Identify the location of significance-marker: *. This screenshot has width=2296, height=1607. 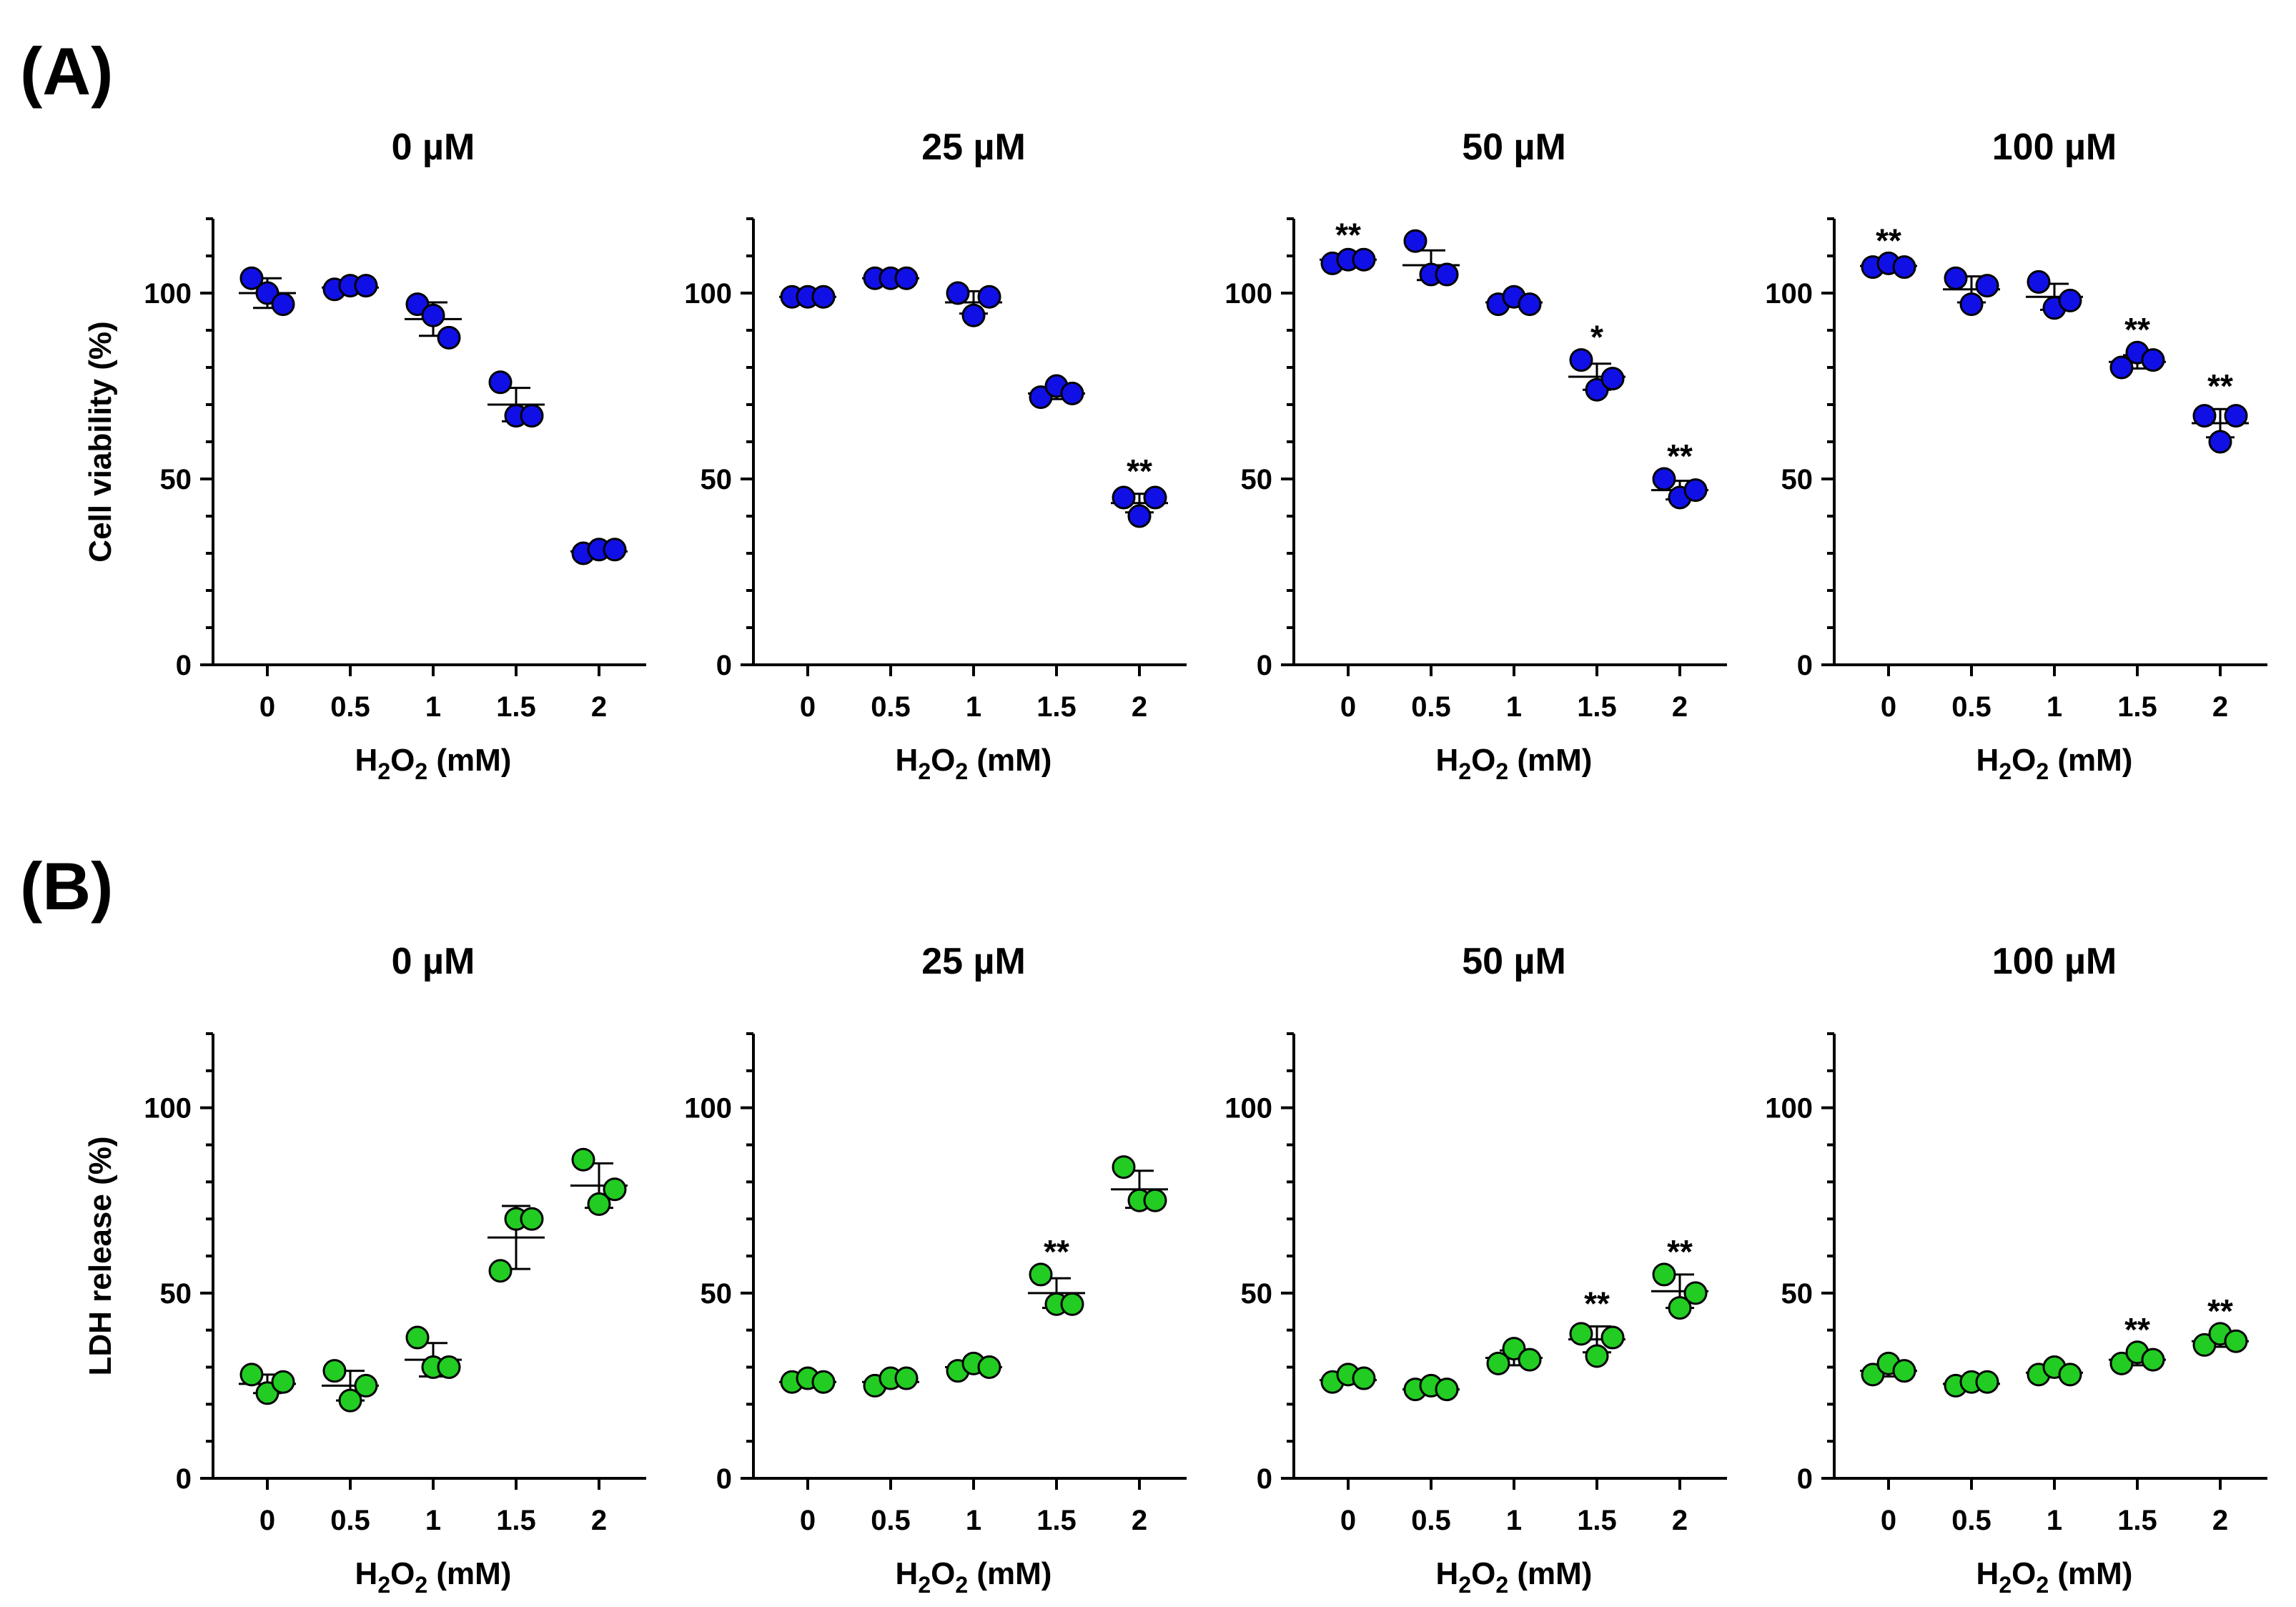
(1596, 337).